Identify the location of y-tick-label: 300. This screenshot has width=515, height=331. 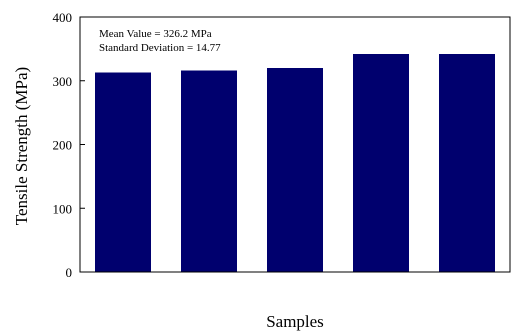
(63, 81).